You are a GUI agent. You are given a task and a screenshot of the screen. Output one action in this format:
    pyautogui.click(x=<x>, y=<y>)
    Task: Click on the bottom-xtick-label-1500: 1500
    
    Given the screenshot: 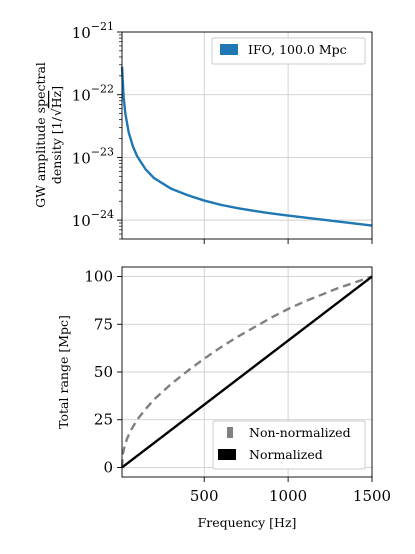 What is the action you would take?
    pyautogui.click(x=372, y=496)
    